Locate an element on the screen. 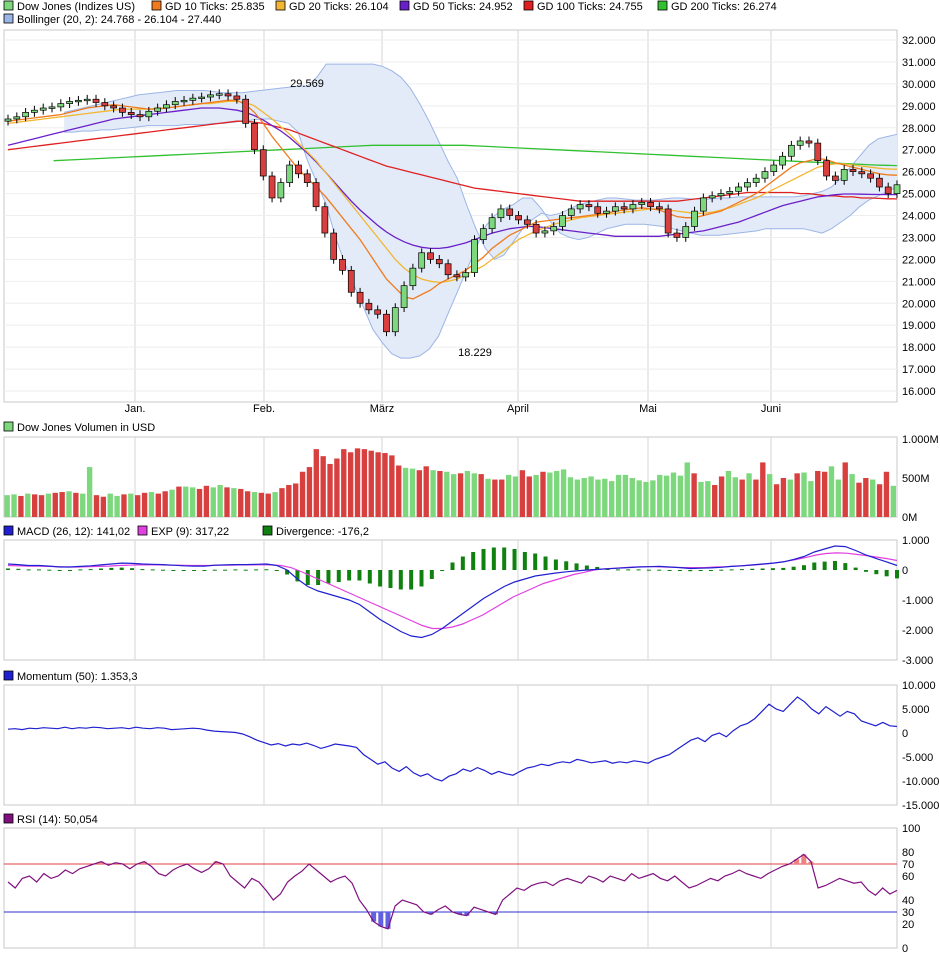 The height and width of the screenshot is (958, 940). legend-rsi-swatch is located at coordinates (8, 818).